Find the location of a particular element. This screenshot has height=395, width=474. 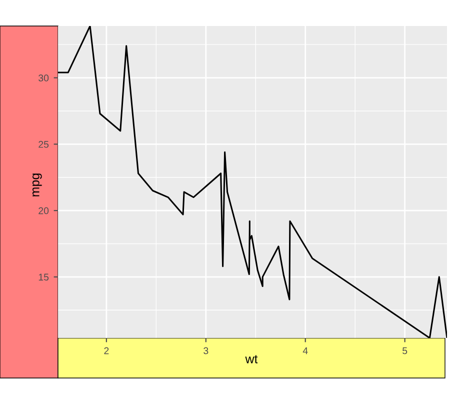

y-tick-label: 20 is located at coordinates (43, 210).